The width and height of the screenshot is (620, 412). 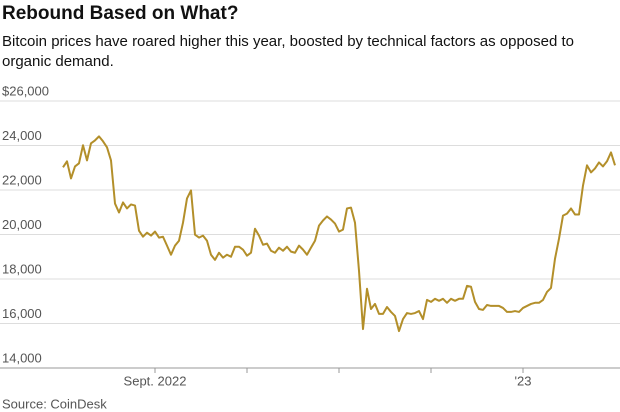 What do you see at coordinates (22, 357) in the screenshot?
I see `y-tick-label: 14,000` at bounding box center [22, 357].